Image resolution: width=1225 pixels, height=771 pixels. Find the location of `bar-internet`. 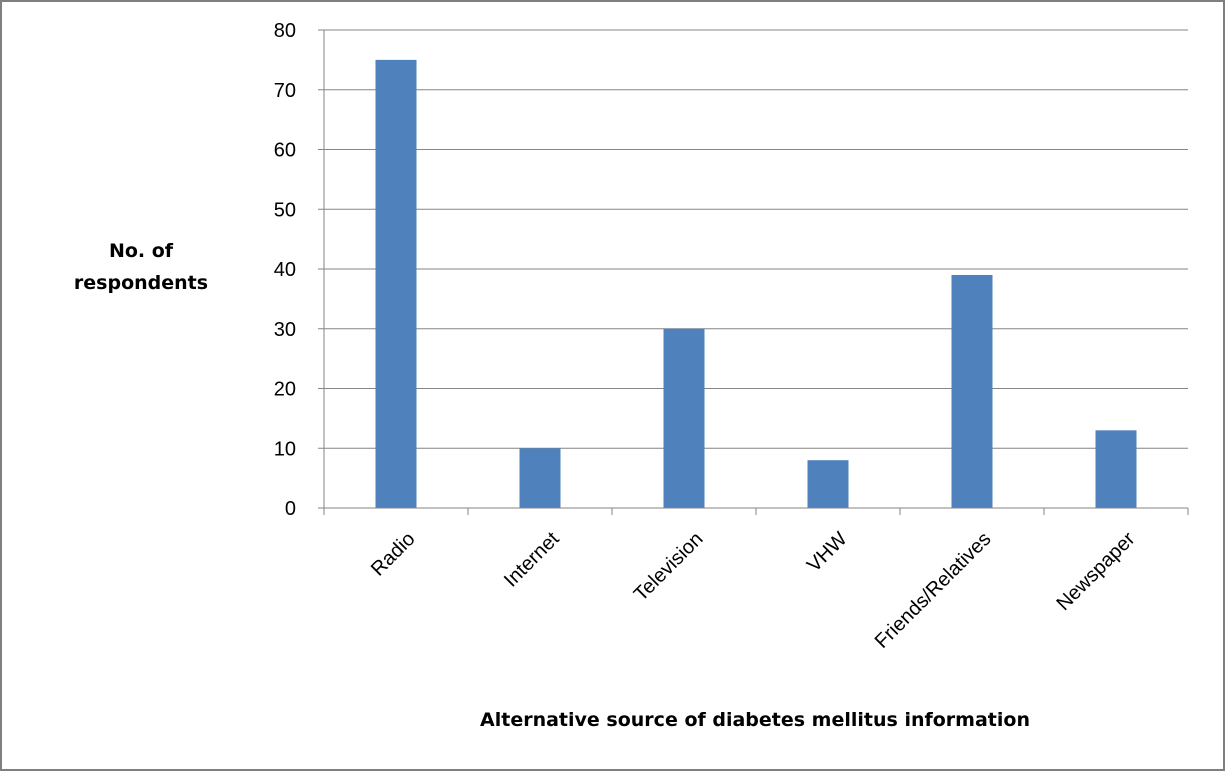

bar-internet is located at coordinates (540, 478).